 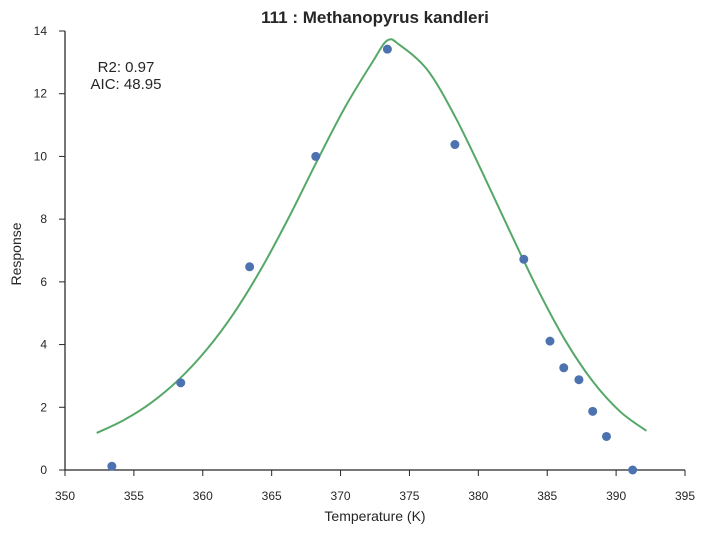 What do you see at coordinates (16, 253) in the screenshot?
I see `y-axis-label: Response` at bounding box center [16, 253].